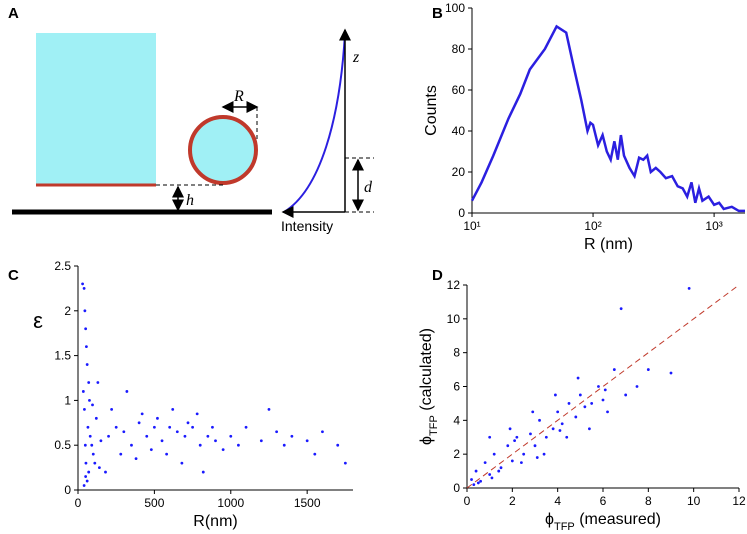 Image resolution: width=747 pixels, height=534 pixels. I want to click on y-tick-label: 100, so click(455, 8).